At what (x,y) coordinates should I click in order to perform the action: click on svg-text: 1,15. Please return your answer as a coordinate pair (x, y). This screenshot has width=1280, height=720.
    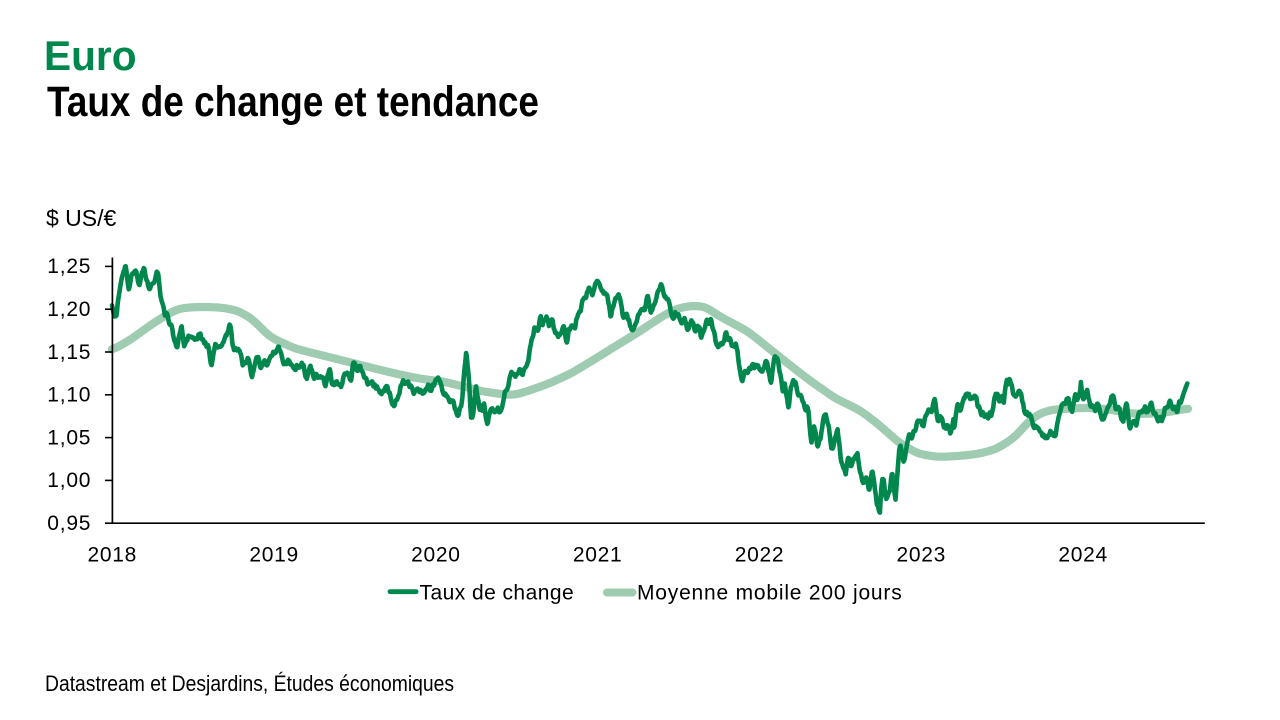
    Looking at the image, I should click on (69, 352).